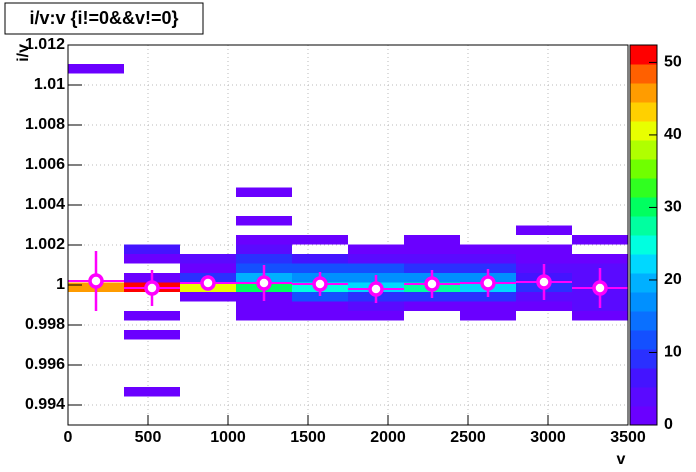 The height and width of the screenshot is (472, 696). Describe the element at coordinates (148, 437) in the screenshot. I see `x-tick-label: 500` at that location.